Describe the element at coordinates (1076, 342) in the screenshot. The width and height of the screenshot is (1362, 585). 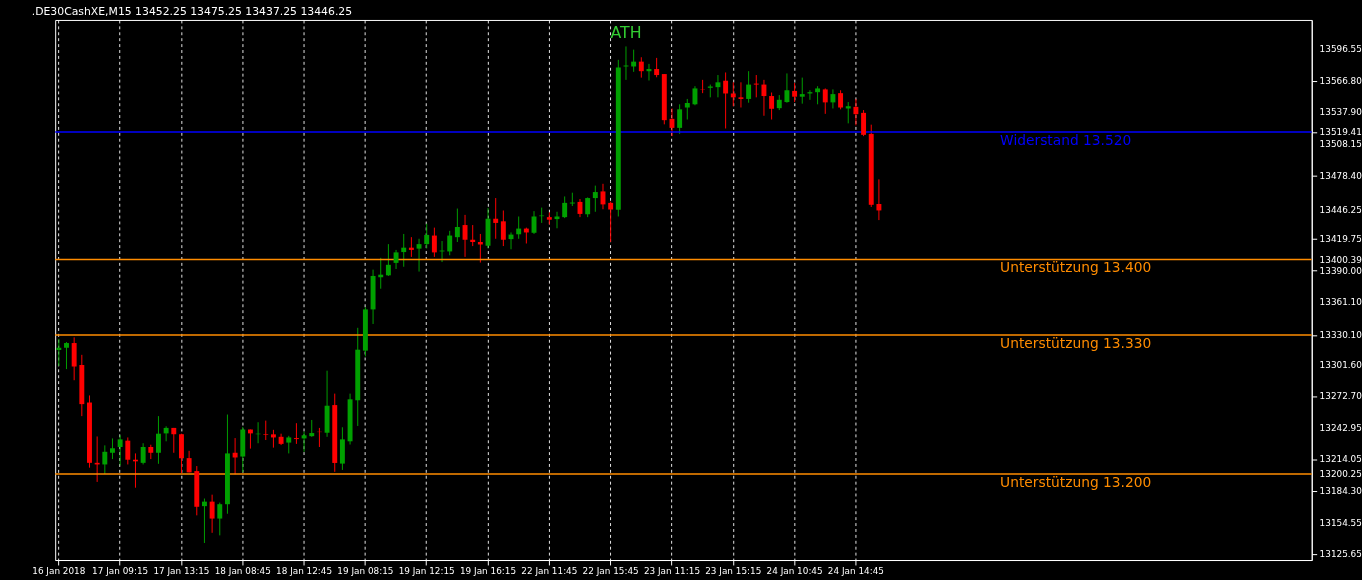
I see `ref-line-label: Unterstützung 13.330` at that location.